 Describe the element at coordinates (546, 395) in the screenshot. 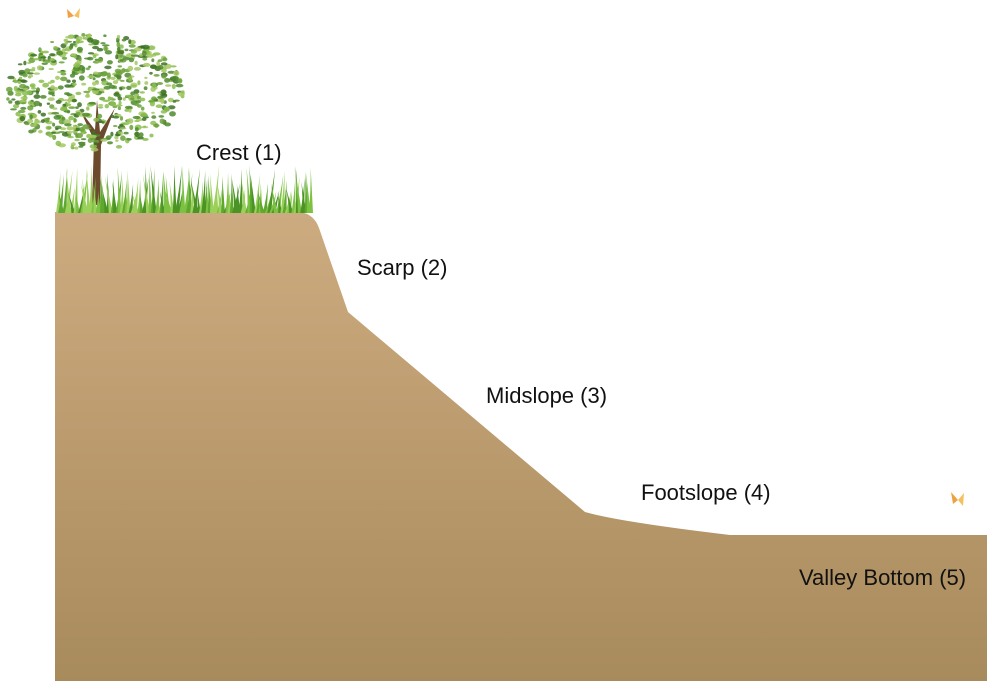

I see `label: Midslope (3)` at that location.